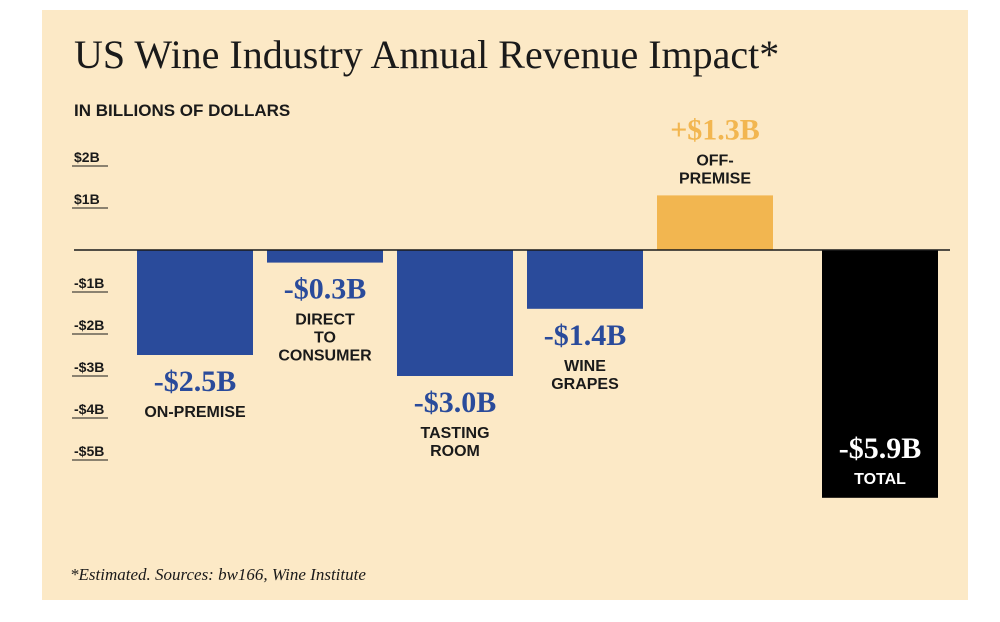  What do you see at coordinates (89, 451) in the screenshot?
I see `y-tick-label: -$5B` at bounding box center [89, 451].